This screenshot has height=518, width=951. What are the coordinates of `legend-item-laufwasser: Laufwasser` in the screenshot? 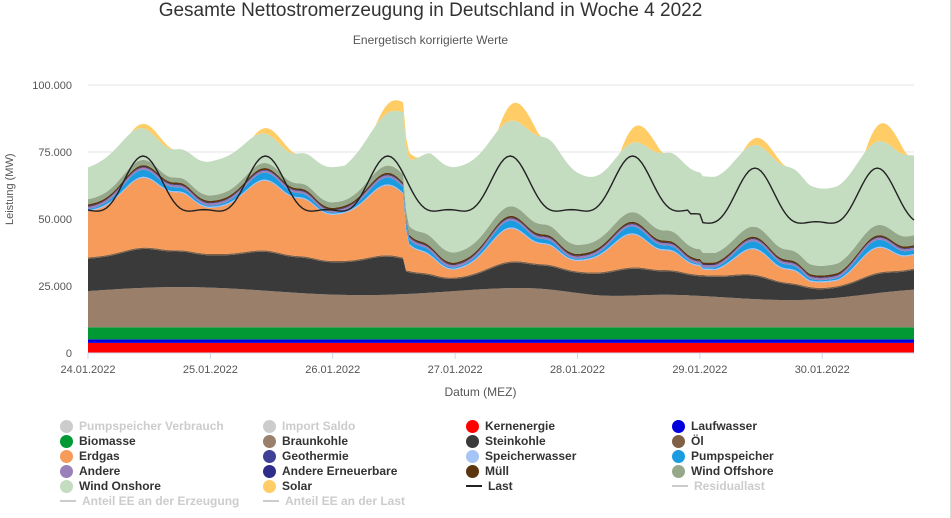 It's located at (714, 426).